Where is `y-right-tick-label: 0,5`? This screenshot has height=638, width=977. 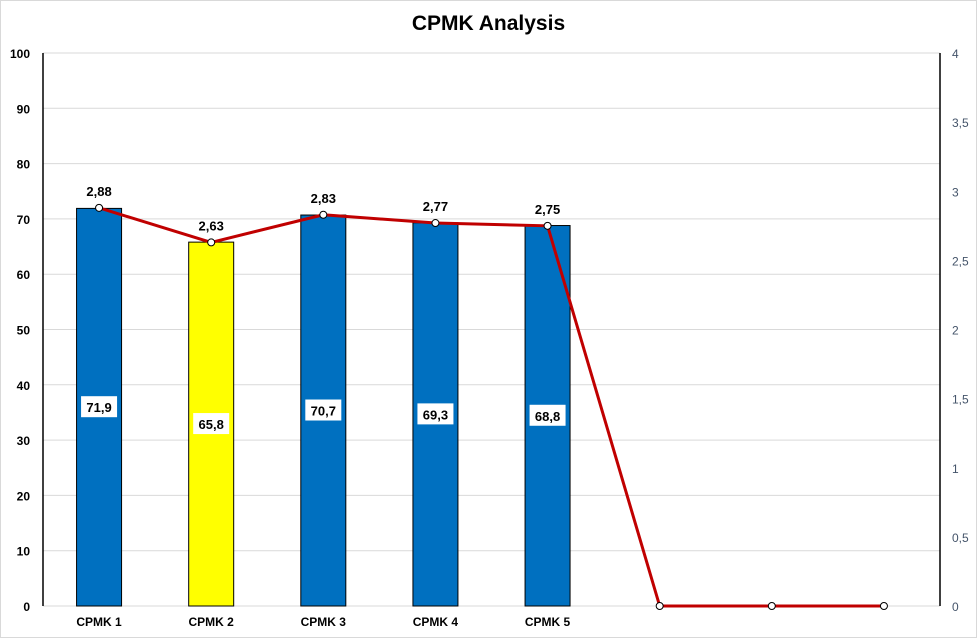 y-right-tick-label: 0,5 is located at coordinates (960, 538).